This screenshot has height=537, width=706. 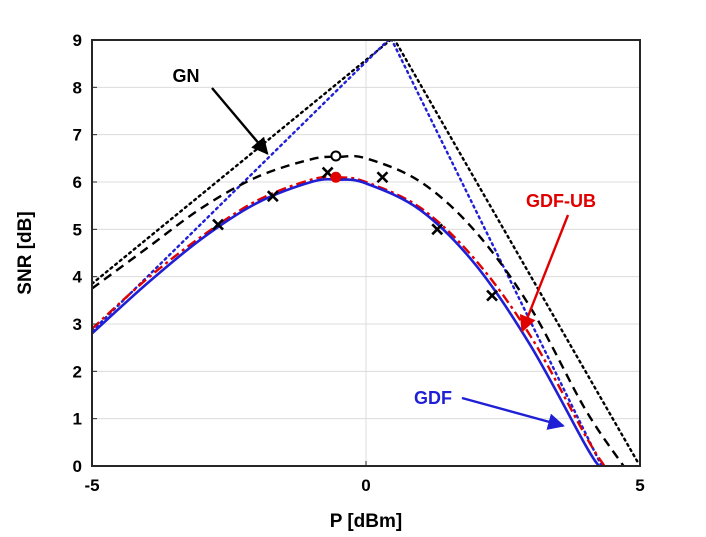 I want to click on x-tick-label: 0, so click(x=365, y=485).